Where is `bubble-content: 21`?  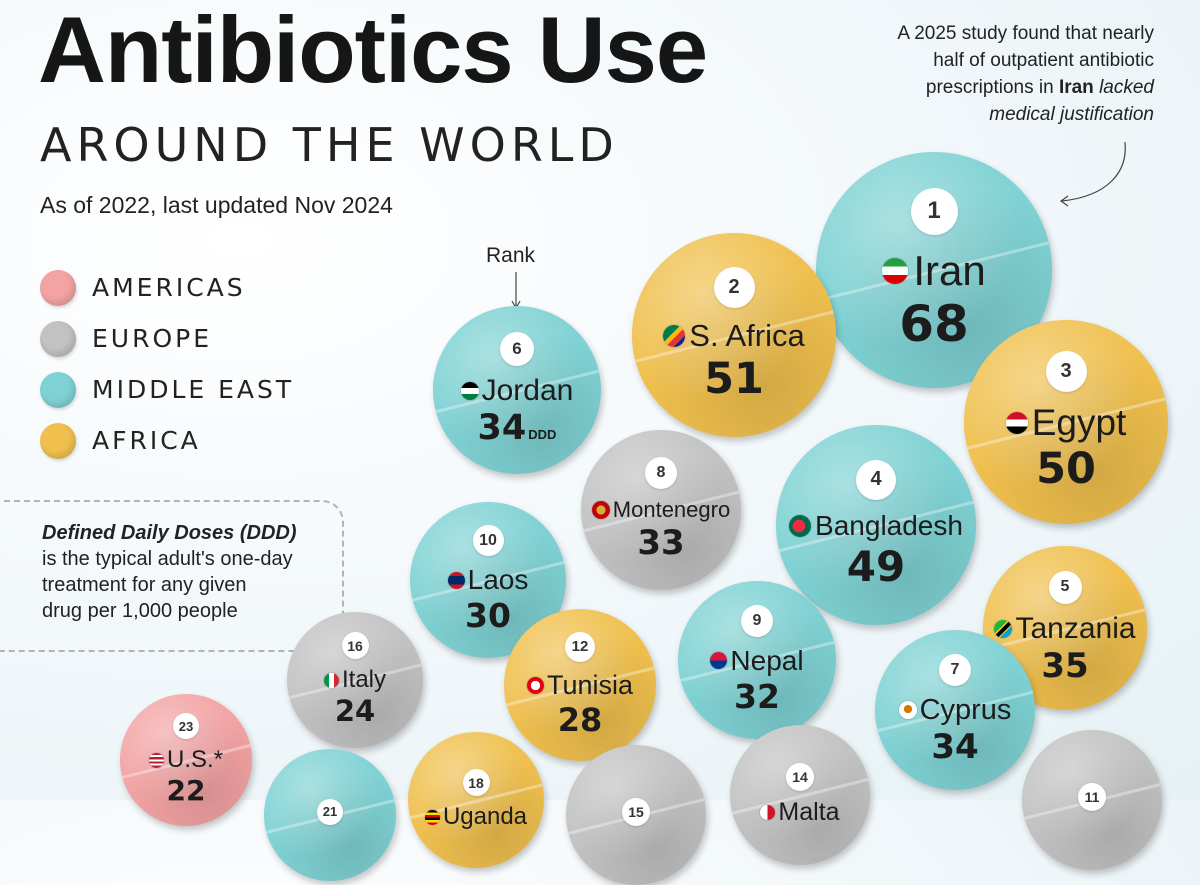 bubble-content: 21 is located at coordinates (330, 815).